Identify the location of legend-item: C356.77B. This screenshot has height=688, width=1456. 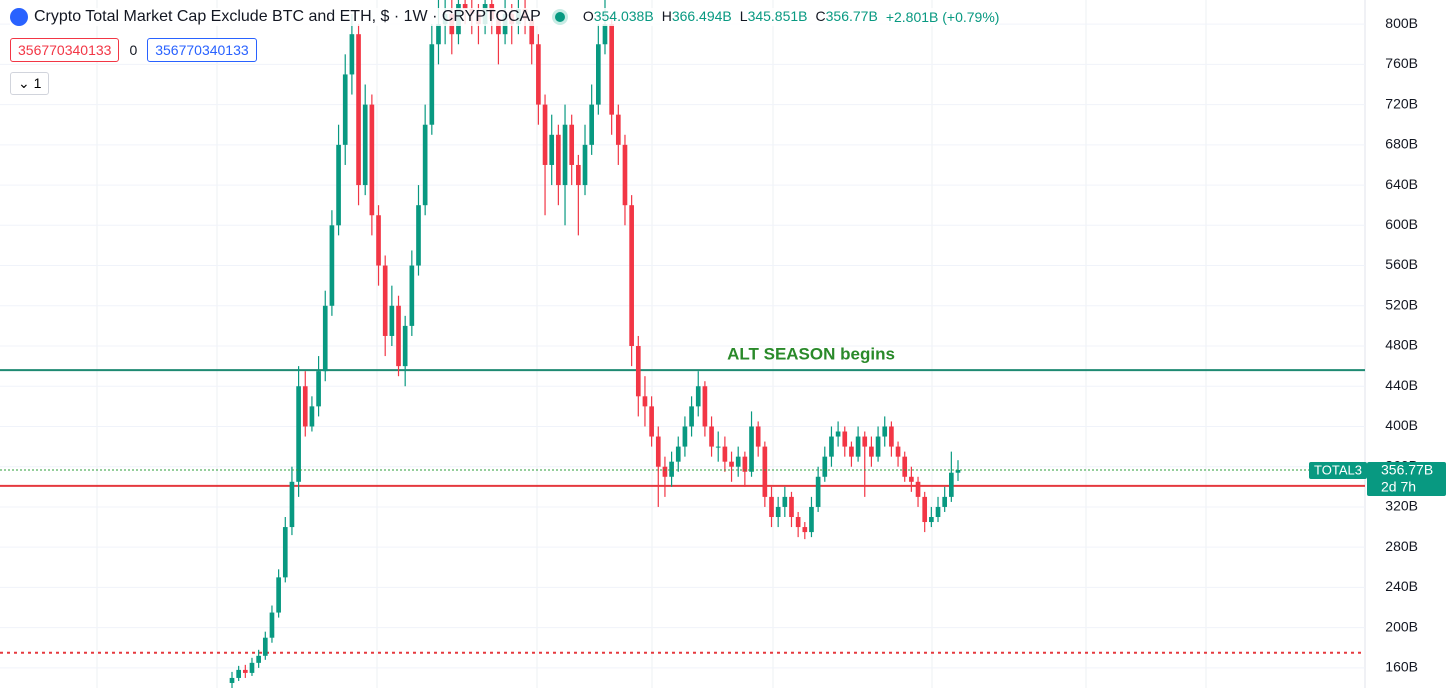
(847, 16).